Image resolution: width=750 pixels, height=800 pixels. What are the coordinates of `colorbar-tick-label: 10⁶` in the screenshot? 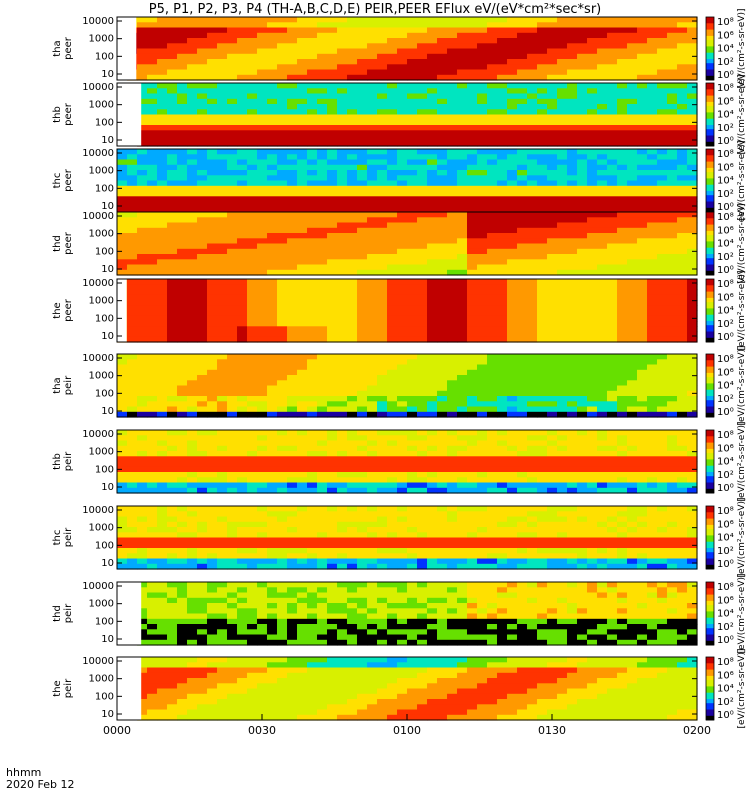 It's located at (725, 35).